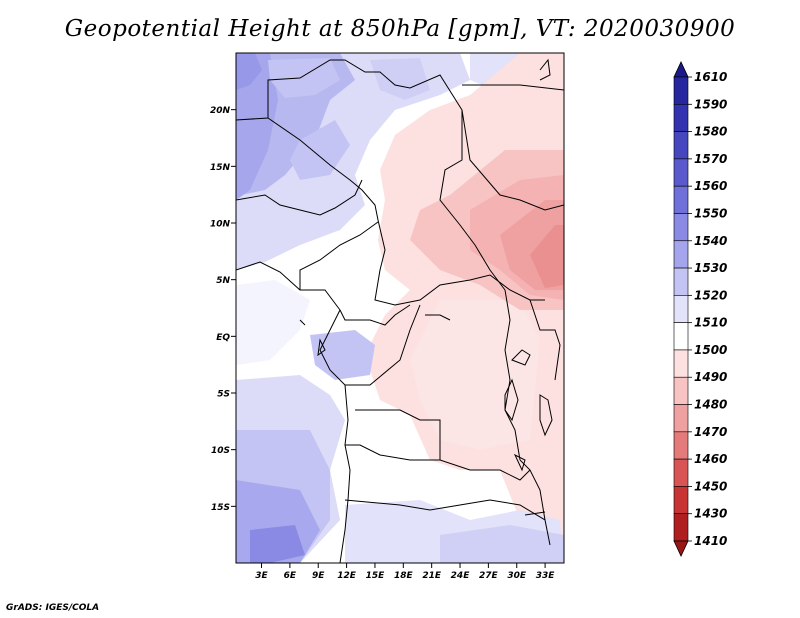 Image resolution: width=800 pixels, height=618 pixels. I want to click on colorbar-label: 1450, so click(710, 486).